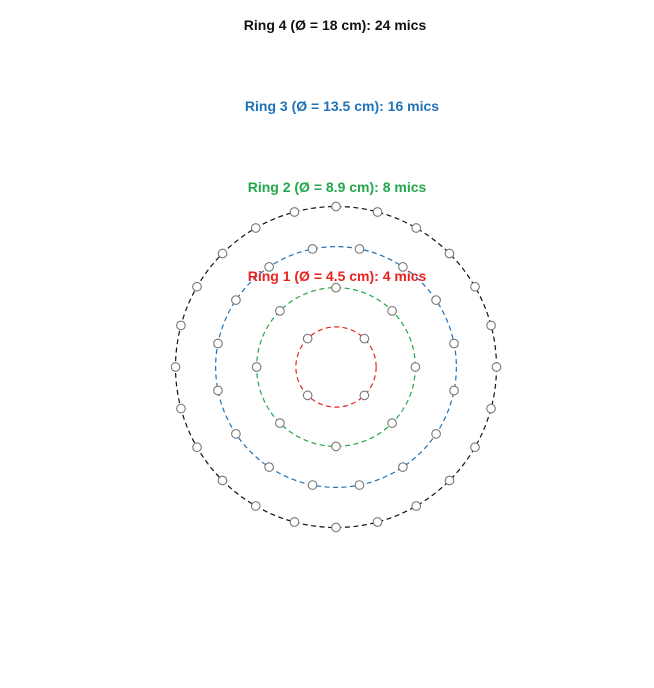 This screenshot has width=654, height=688. Describe the element at coordinates (337, 187) in the screenshot. I see `ring-2-label: Ring 2 (Ø = 8.9 cm): 8 mics` at that location.